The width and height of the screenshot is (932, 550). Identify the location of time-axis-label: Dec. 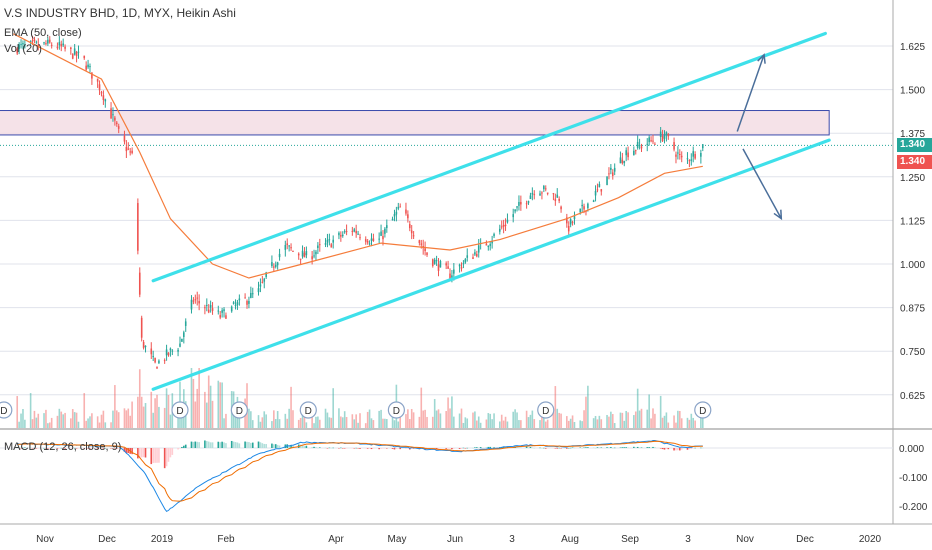
(805, 539).